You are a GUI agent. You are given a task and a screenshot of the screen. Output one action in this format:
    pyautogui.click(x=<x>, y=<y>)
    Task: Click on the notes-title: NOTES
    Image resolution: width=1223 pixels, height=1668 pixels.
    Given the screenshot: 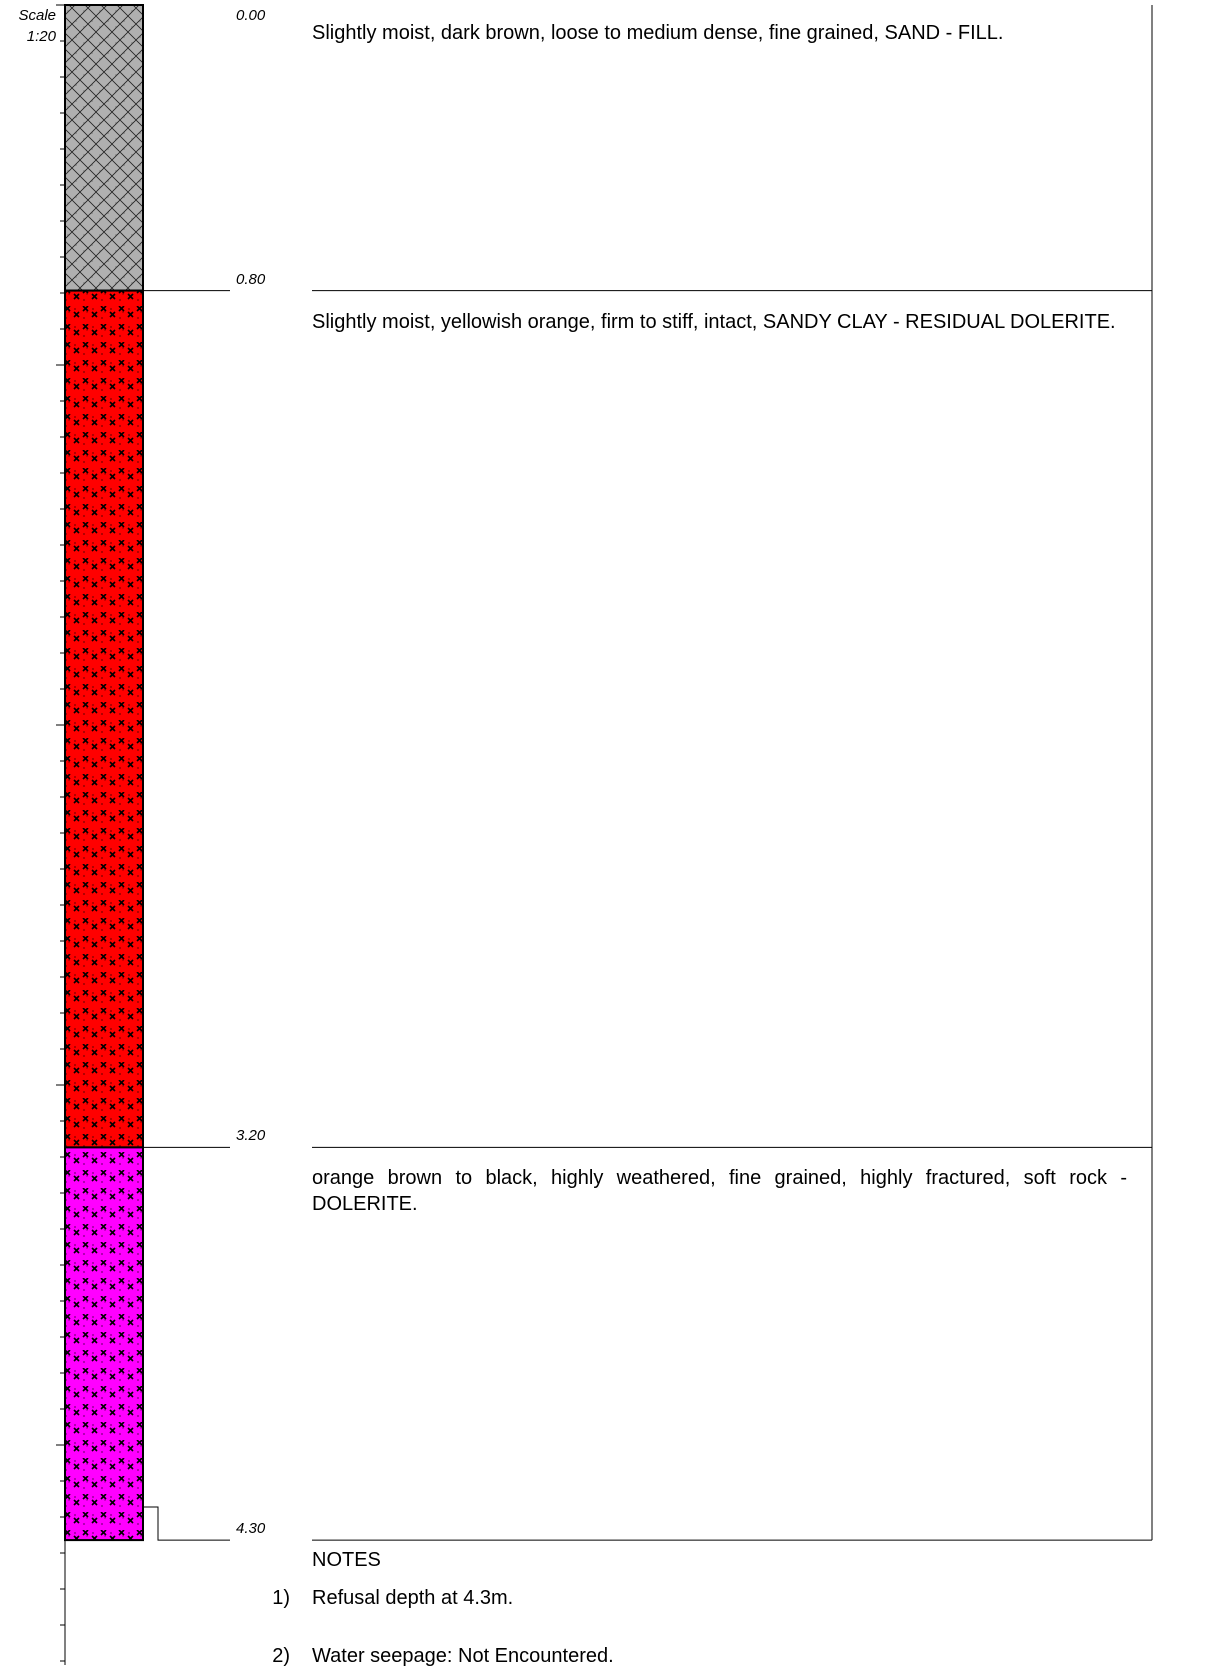 What is the action you would take?
    pyautogui.click(x=346, y=1560)
    